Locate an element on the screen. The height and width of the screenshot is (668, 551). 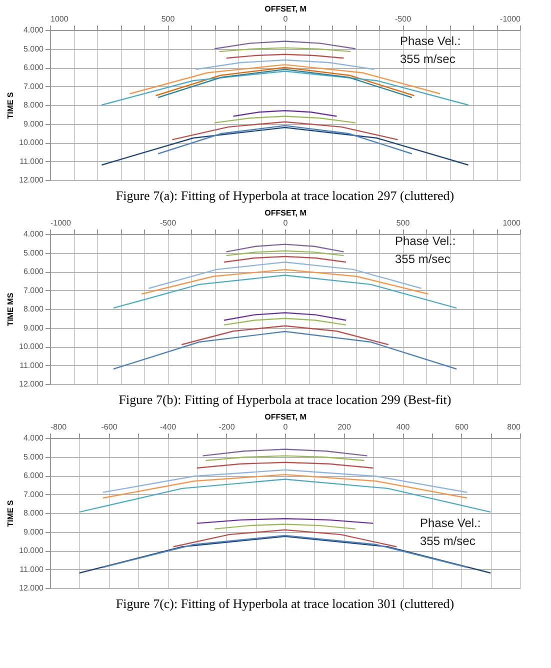
text: Figure 7(a): Fitting of Hyperbola at trace location 297 (cluttered) is located at coordinates (285, 195).